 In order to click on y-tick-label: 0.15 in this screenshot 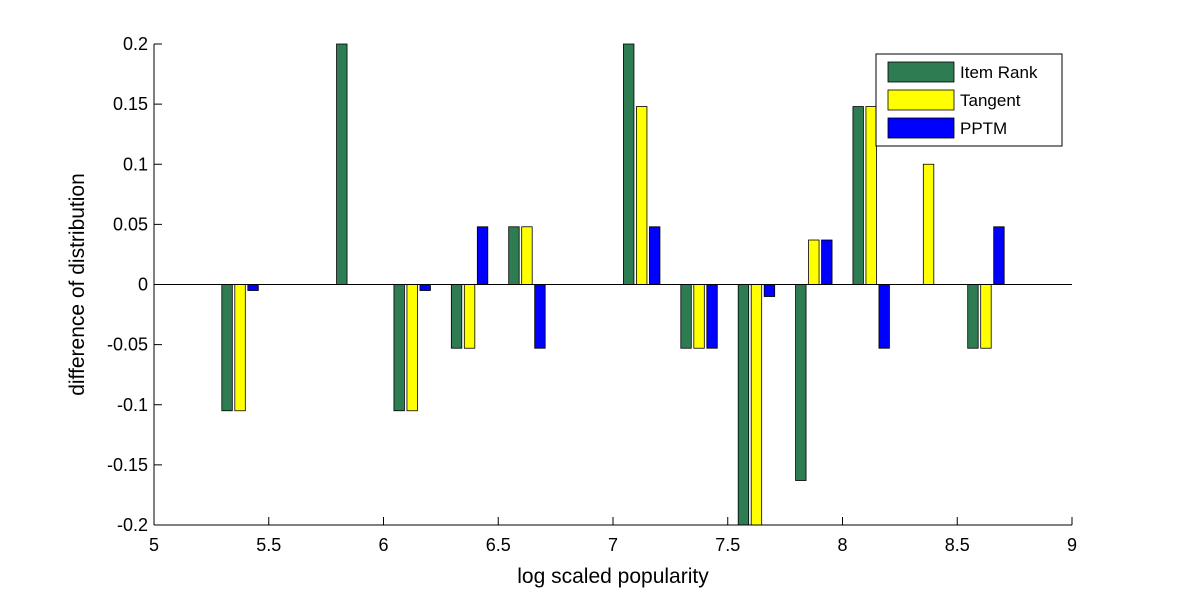, I will do `click(130, 104)`.